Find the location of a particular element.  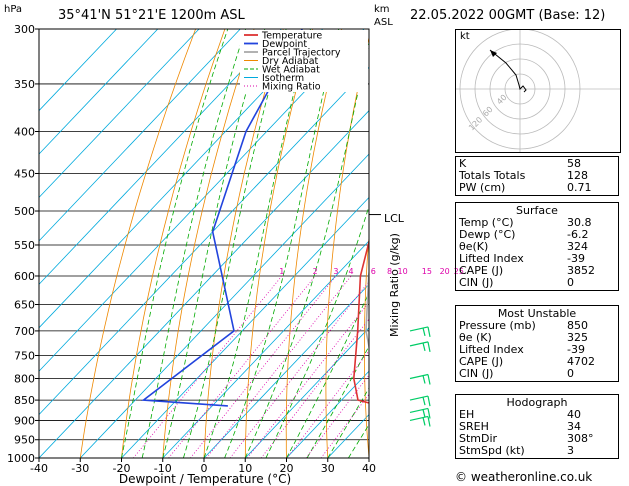

surface-row: CIN (J) 0 is located at coordinates (537, 283).